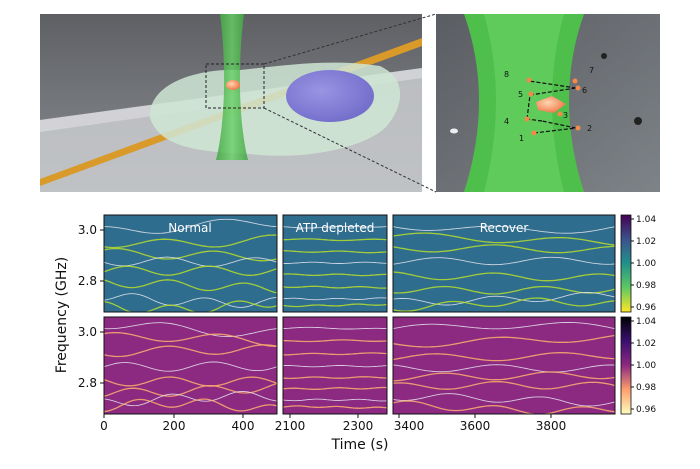 This screenshot has height=469, width=700. I want to click on x-tick-label: 400, so click(243, 426).